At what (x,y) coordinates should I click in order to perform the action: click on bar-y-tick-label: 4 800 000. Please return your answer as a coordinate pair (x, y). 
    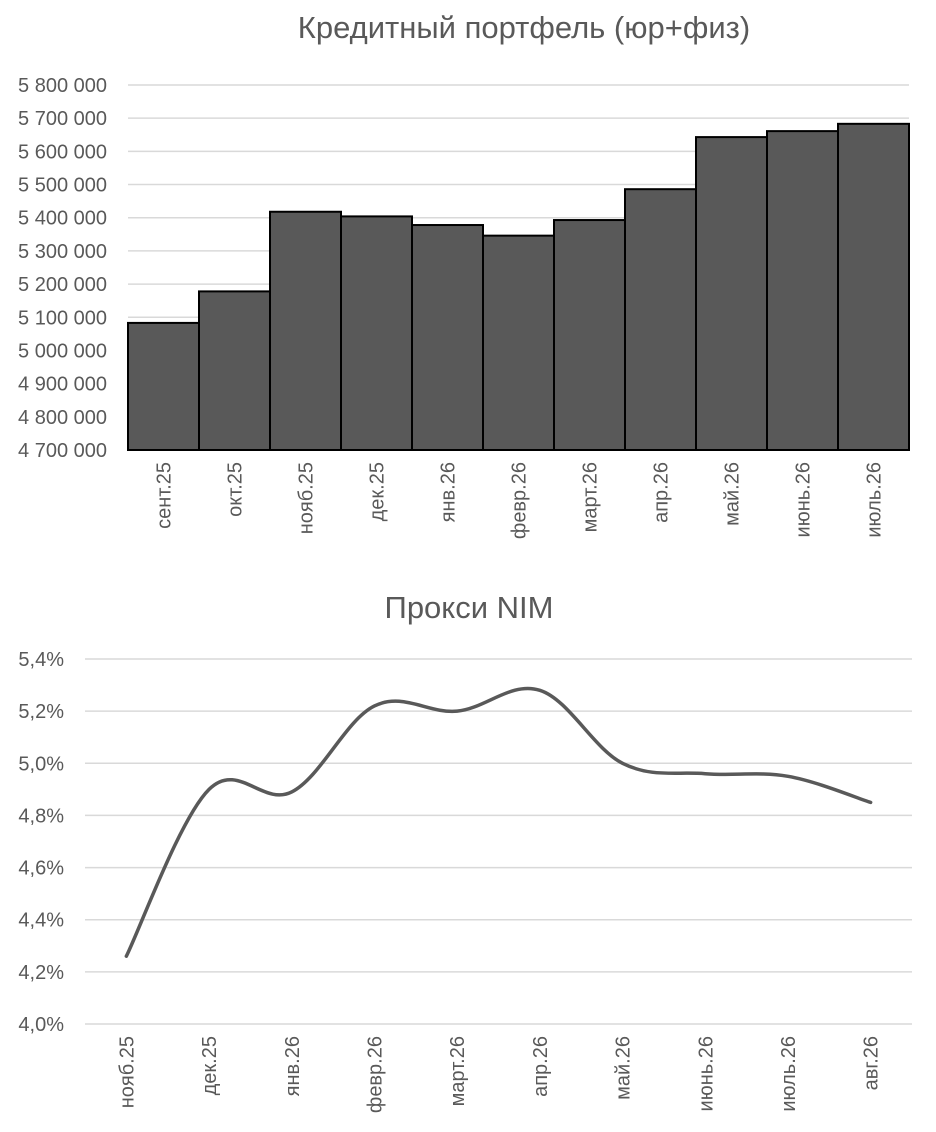
    Looking at the image, I should click on (62, 418).